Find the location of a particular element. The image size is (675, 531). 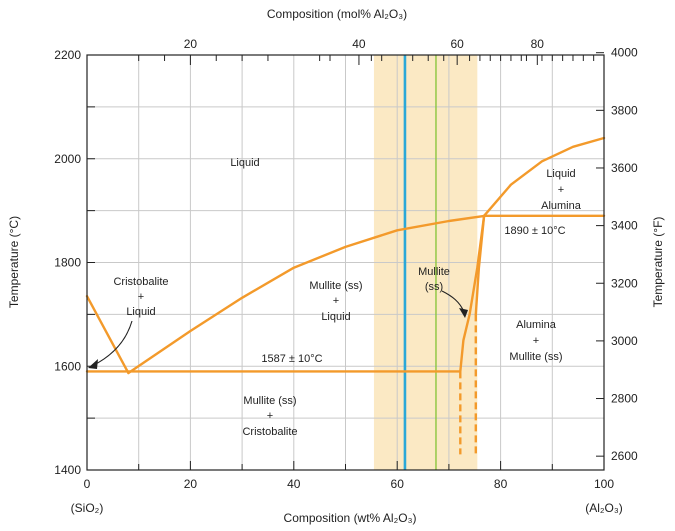

top-axis-title: Composition (mol% Al₂O₃) is located at coordinates (337, 14).